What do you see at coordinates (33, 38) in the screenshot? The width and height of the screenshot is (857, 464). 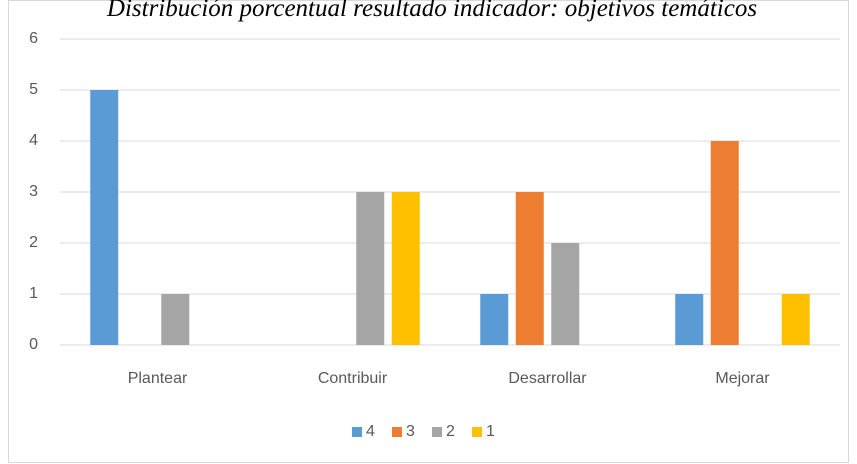 I see `y-tick-label: 6` at bounding box center [33, 38].